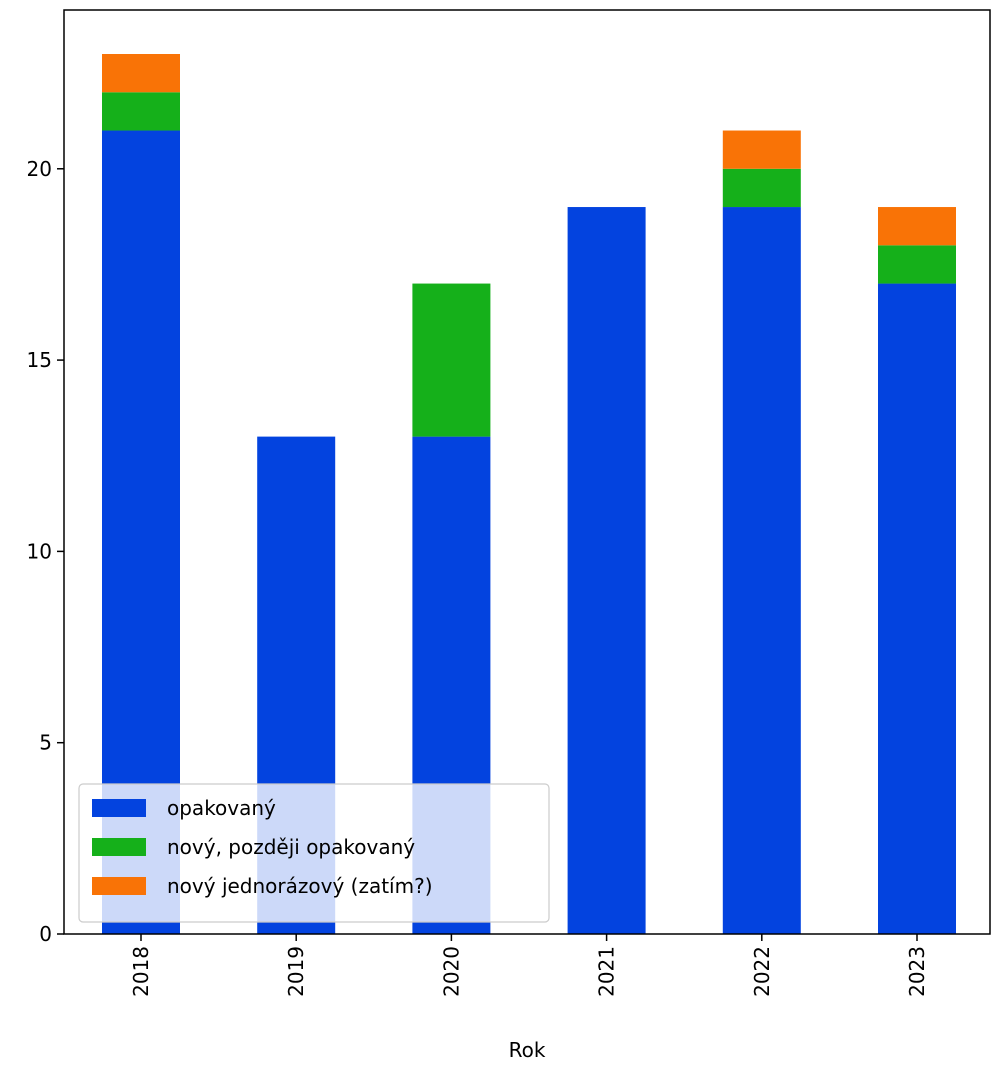 The width and height of the screenshot is (991, 1068). What do you see at coordinates (141, 971) in the screenshot?
I see `x-tick-label: 2018` at bounding box center [141, 971].